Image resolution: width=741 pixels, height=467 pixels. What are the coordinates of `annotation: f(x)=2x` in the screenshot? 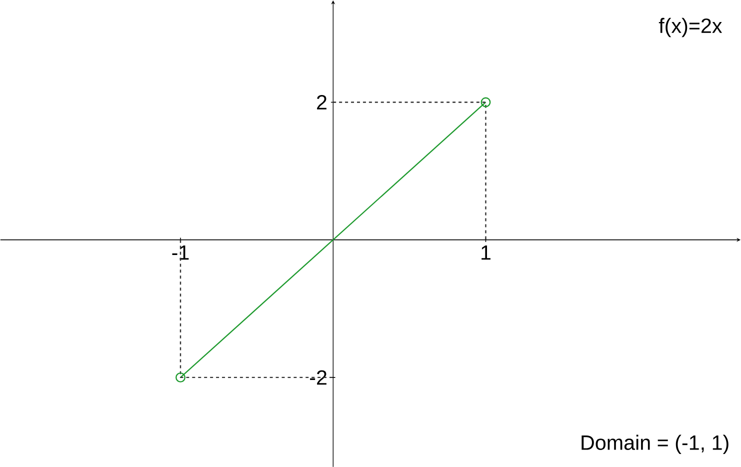 It's located at (690, 27).